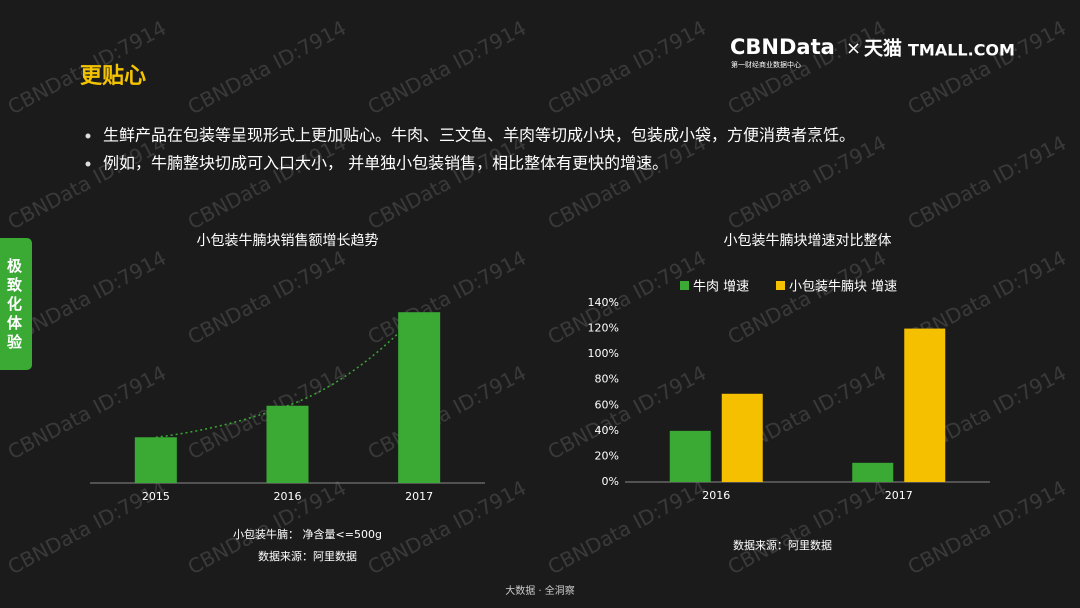 The width and height of the screenshot is (1080, 608). Describe the element at coordinates (156, 496) in the screenshot. I see `x-tick-label: 2015` at that location.